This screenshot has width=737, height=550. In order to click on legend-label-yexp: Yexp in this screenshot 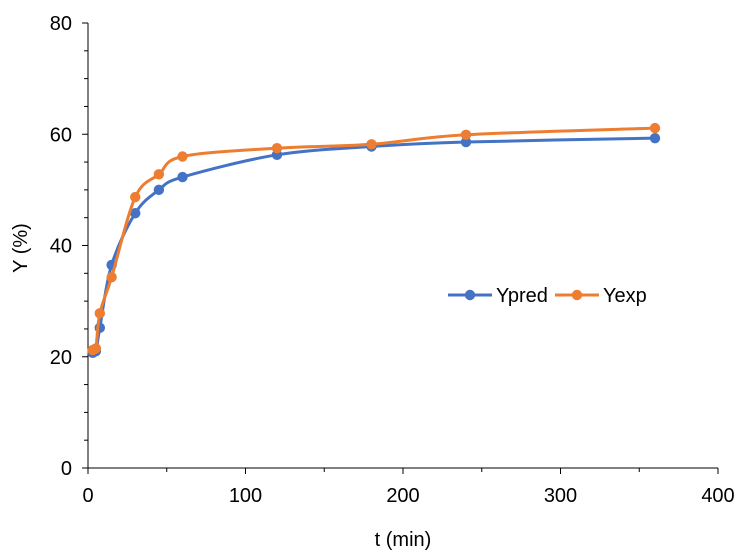, I will do `click(625, 296)`.